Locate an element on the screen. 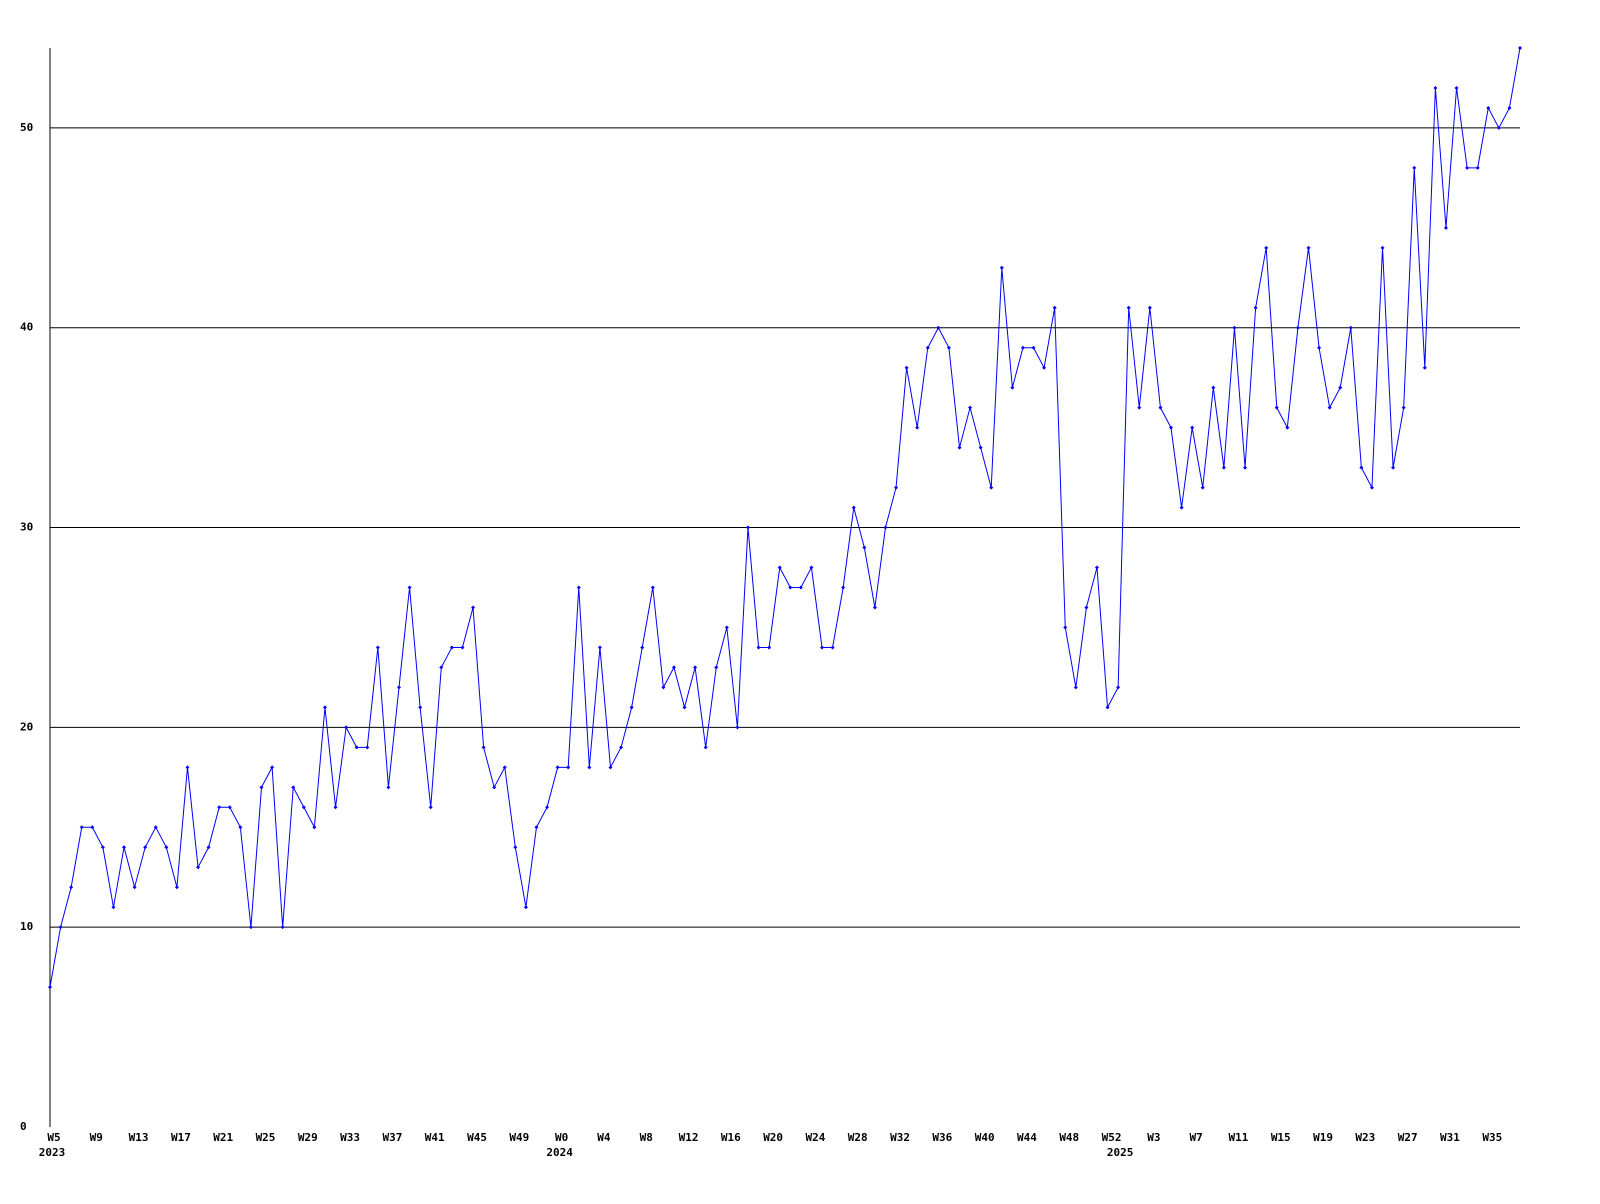  y-tick-label: 40 is located at coordinates (26, 327).